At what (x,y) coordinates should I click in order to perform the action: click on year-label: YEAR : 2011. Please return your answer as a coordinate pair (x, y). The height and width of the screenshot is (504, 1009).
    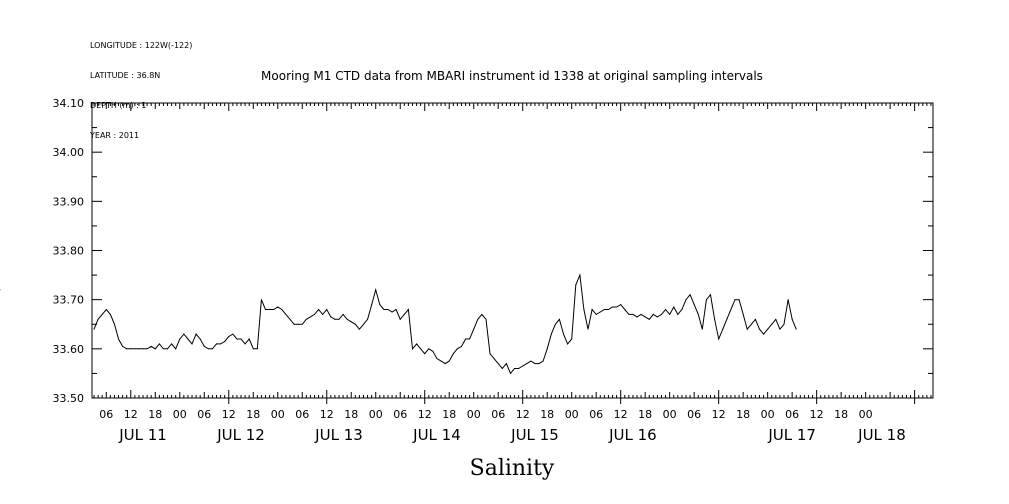
    Looking at the image, I should click on (115, 135).